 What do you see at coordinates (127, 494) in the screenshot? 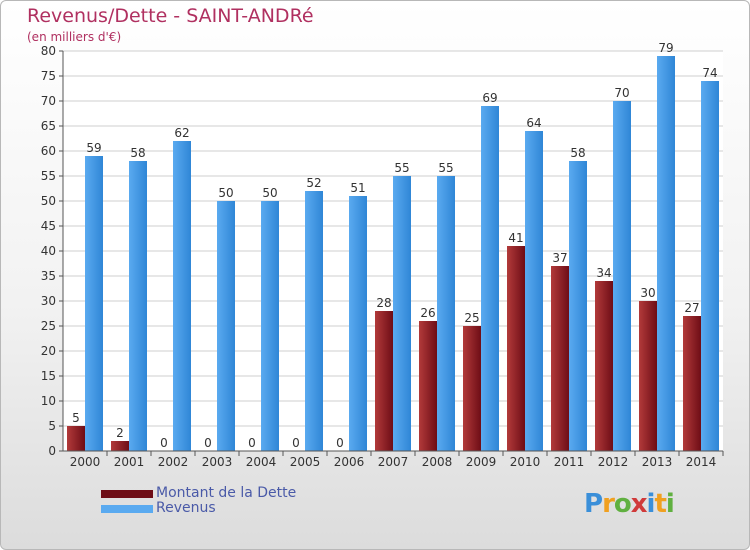
I see `legend-swatch-debt` at bounding box center [127, 494].